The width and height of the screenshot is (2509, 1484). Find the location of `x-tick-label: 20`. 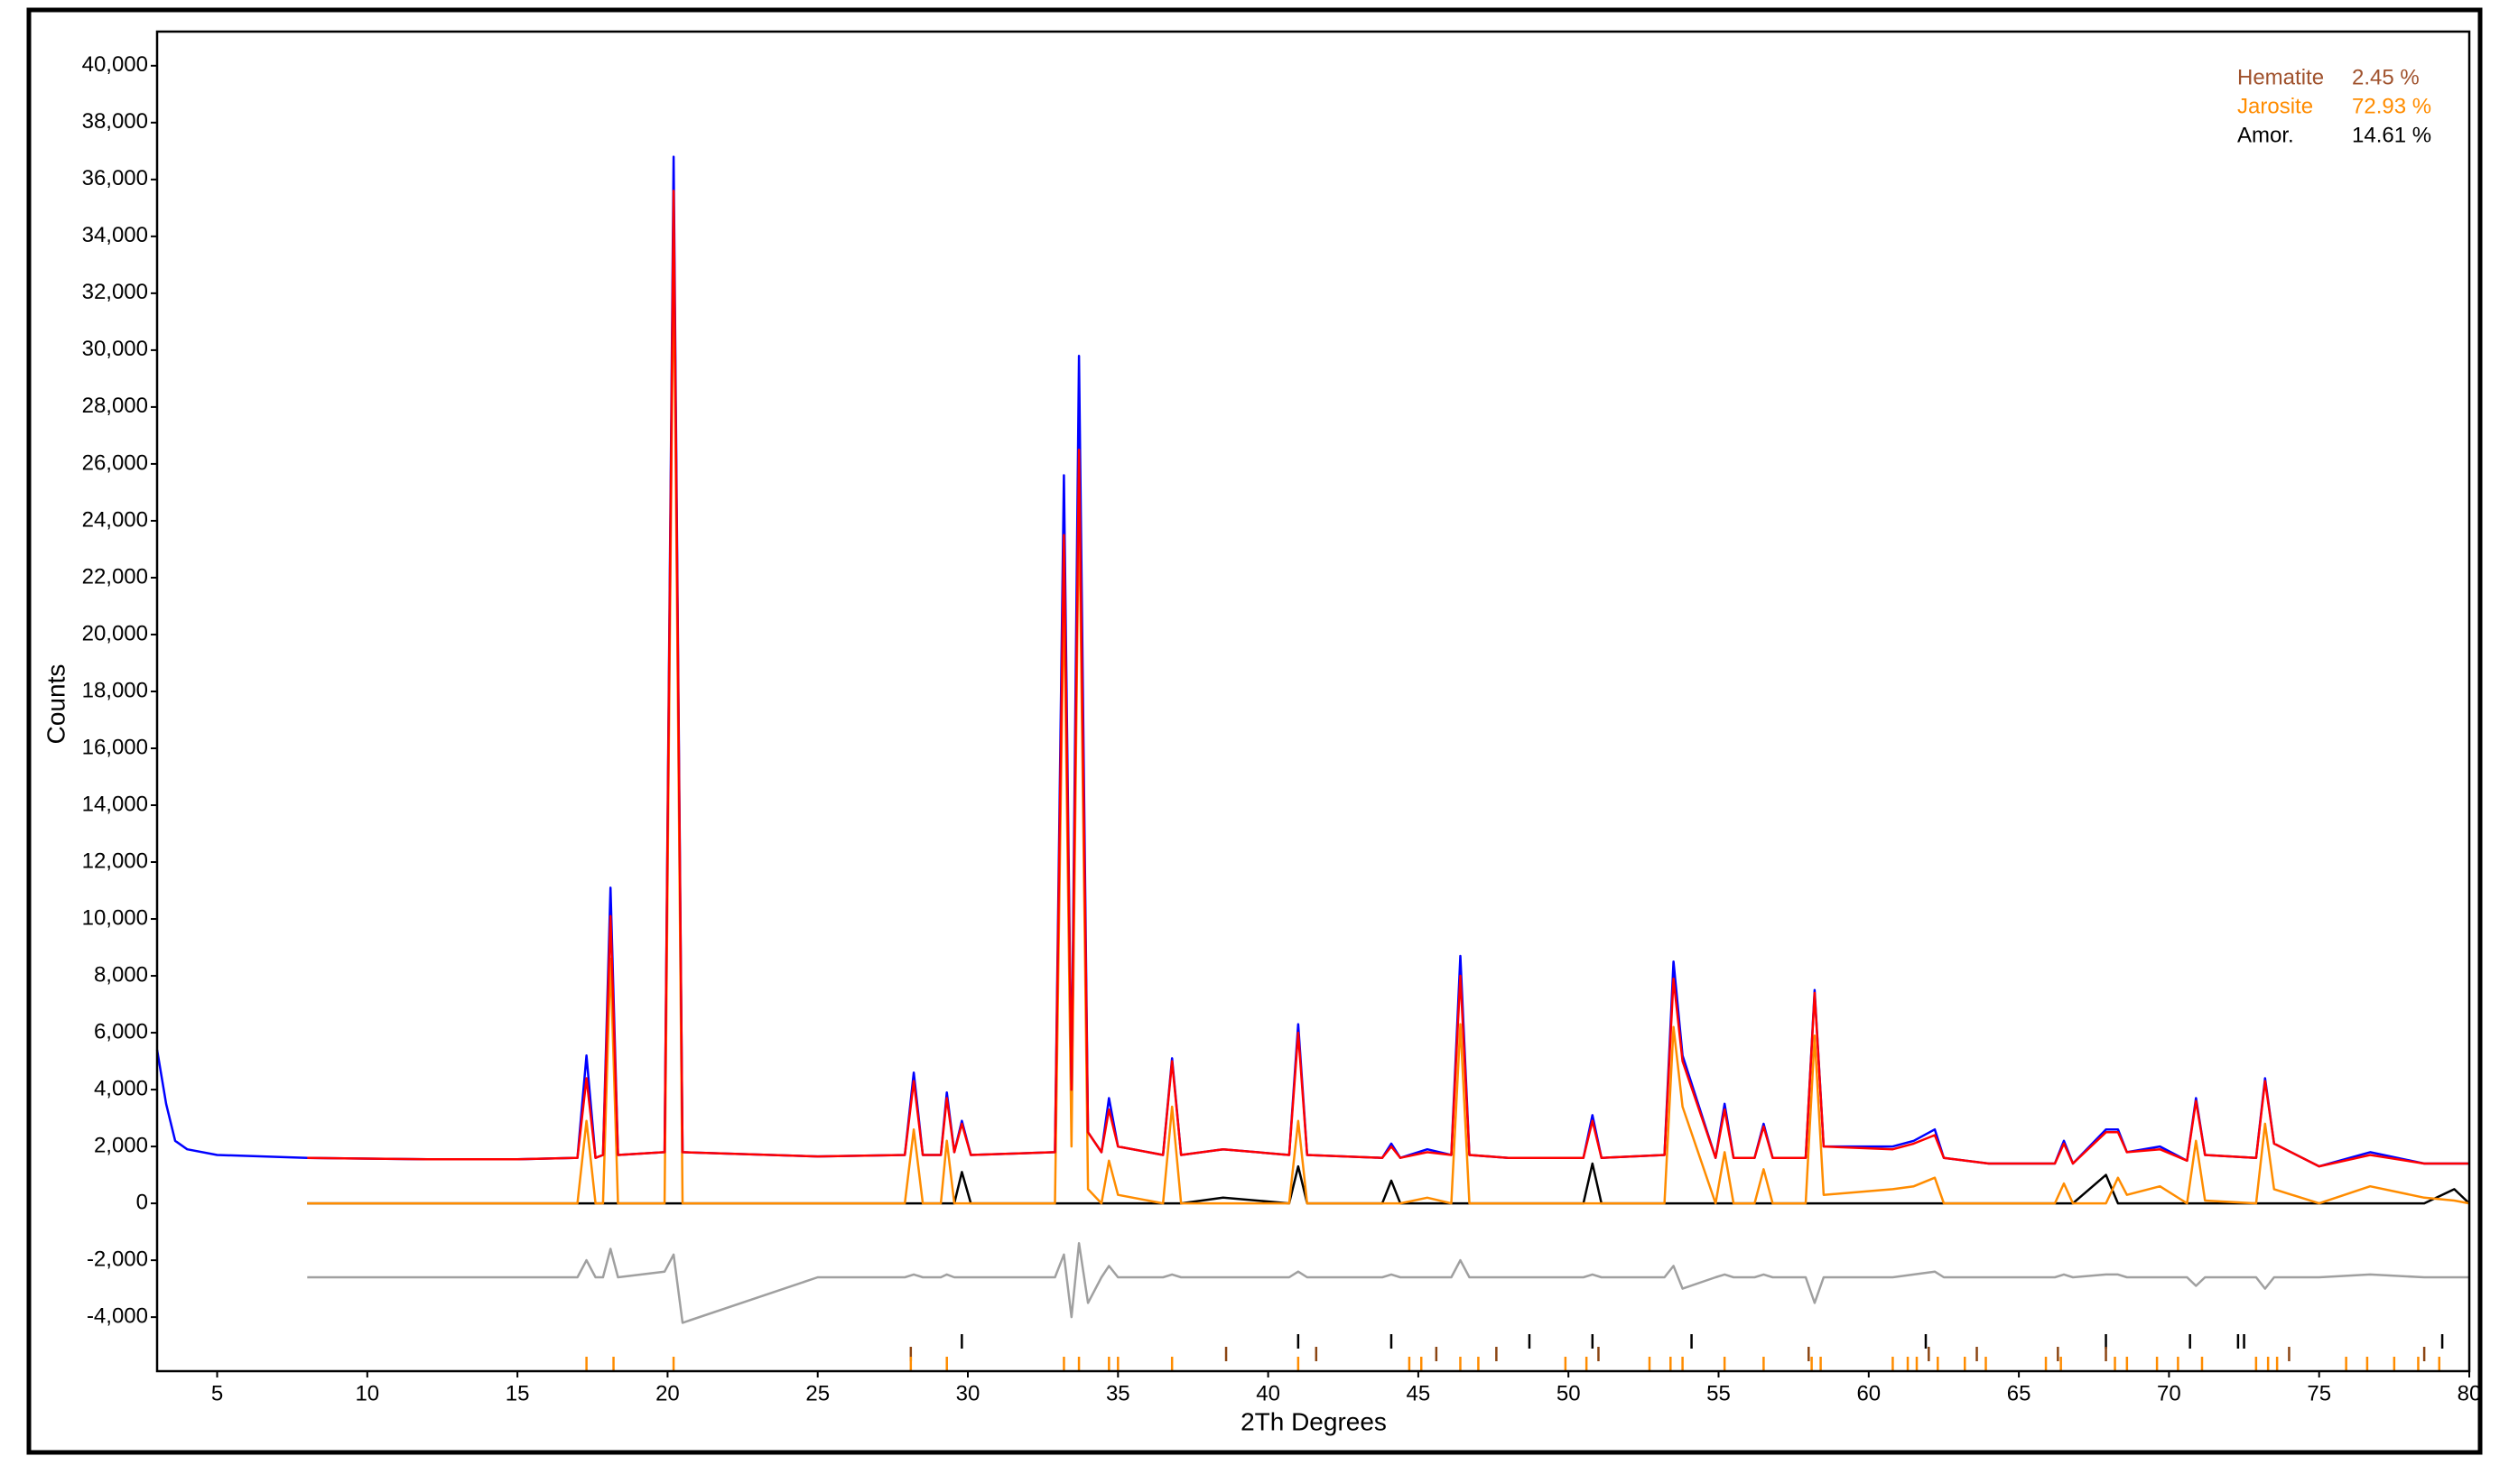

x-tick-label: 20 is located at coordinates (667, 1393).